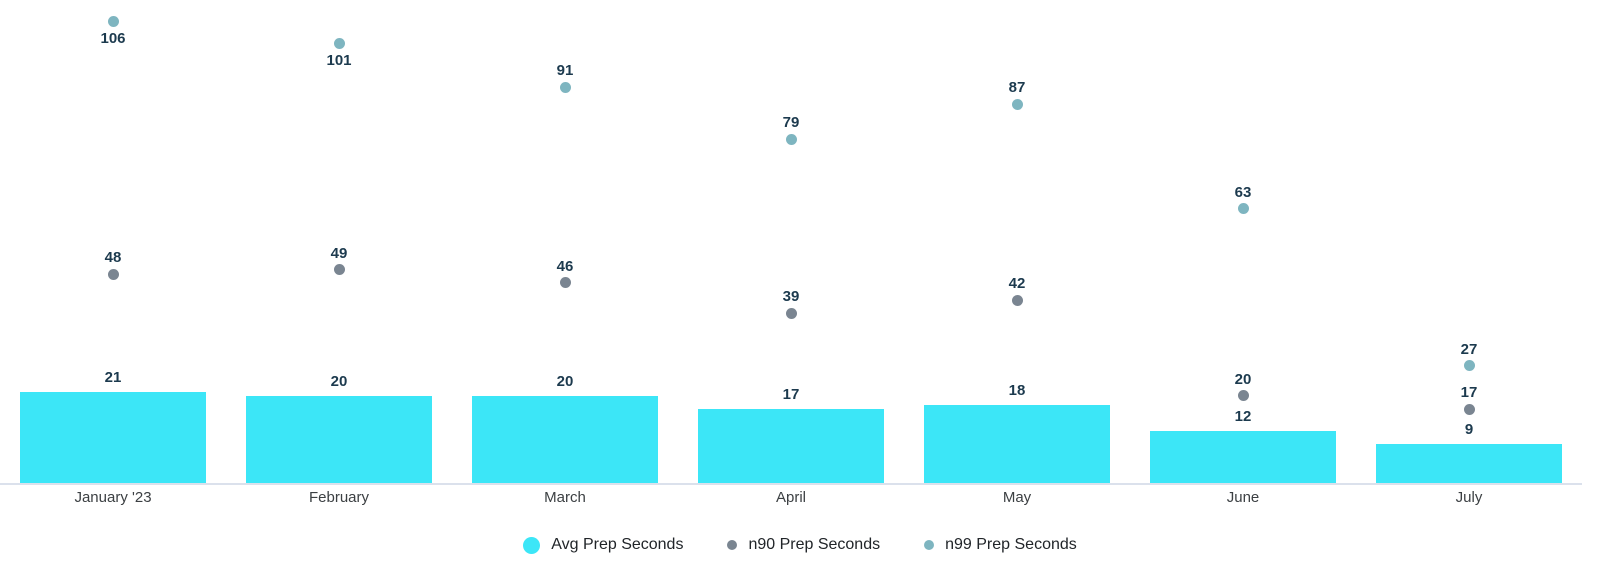 This screenshot has height=581, width=1600. What do you see at coordinates (339, 253) in the screenshot?
I see `value-label: 49` at bounding box center [339, 253].